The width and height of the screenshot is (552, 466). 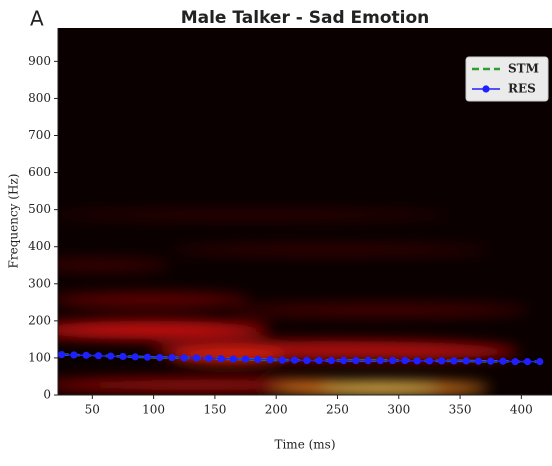 I want to click on x-tick-label: 50, so click(x=92, y=410).